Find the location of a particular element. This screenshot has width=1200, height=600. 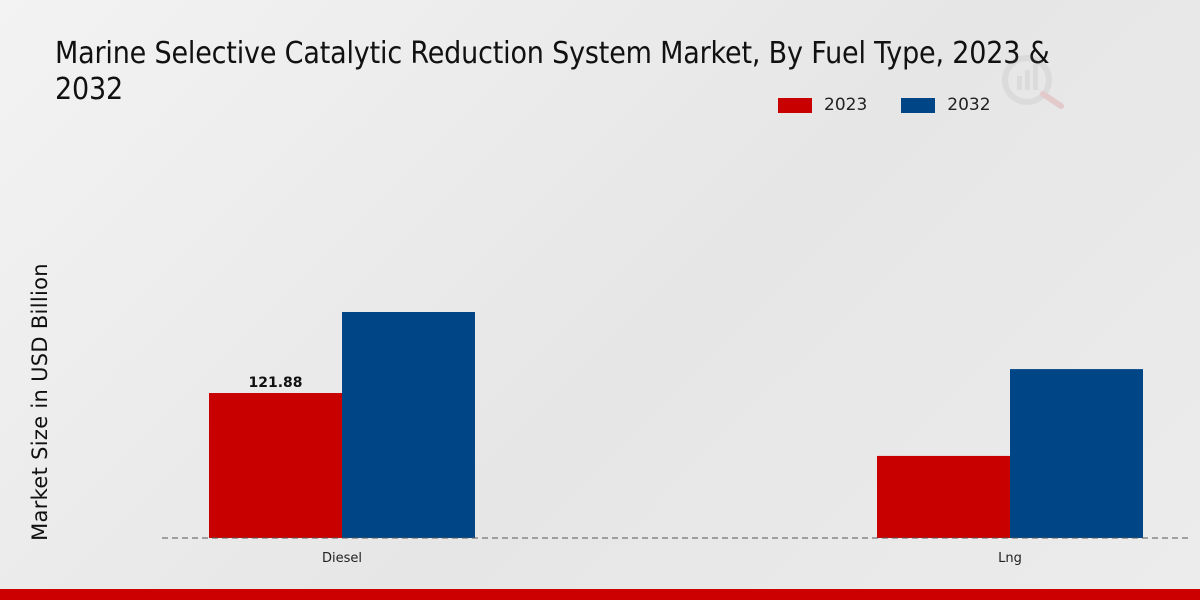

legend-label-2023: 2023 is located at coordinates (846, 105).